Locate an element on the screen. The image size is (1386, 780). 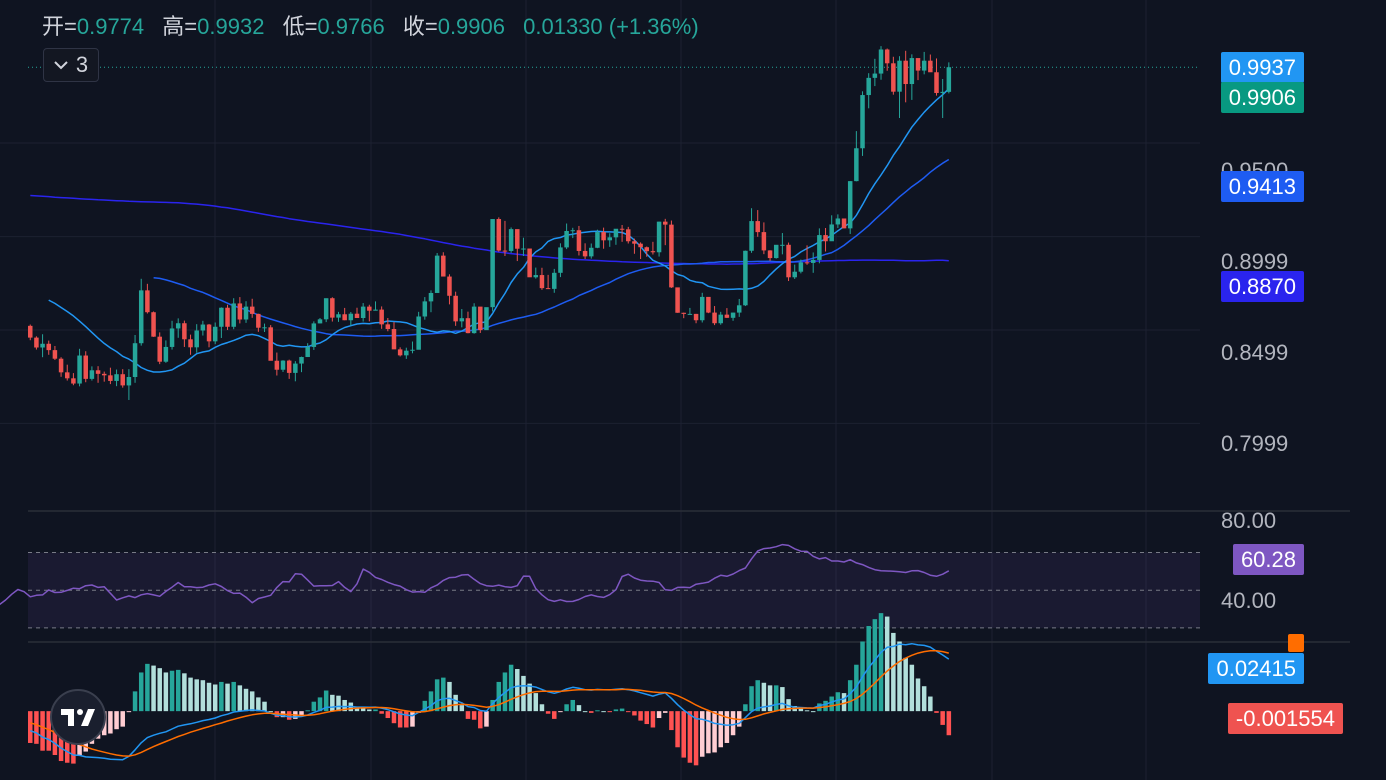
open-key: 开= is located at coordinates (59, 26).